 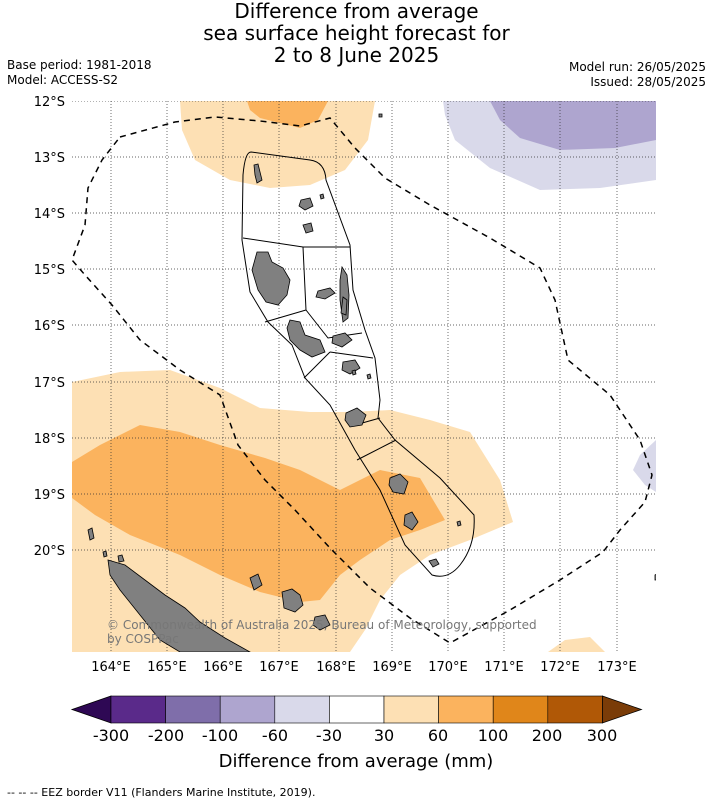 What do you see at coordinates (336, 667) in the screenshot?
I see `lon-label: 168°E` at bounding box center [336, 667].